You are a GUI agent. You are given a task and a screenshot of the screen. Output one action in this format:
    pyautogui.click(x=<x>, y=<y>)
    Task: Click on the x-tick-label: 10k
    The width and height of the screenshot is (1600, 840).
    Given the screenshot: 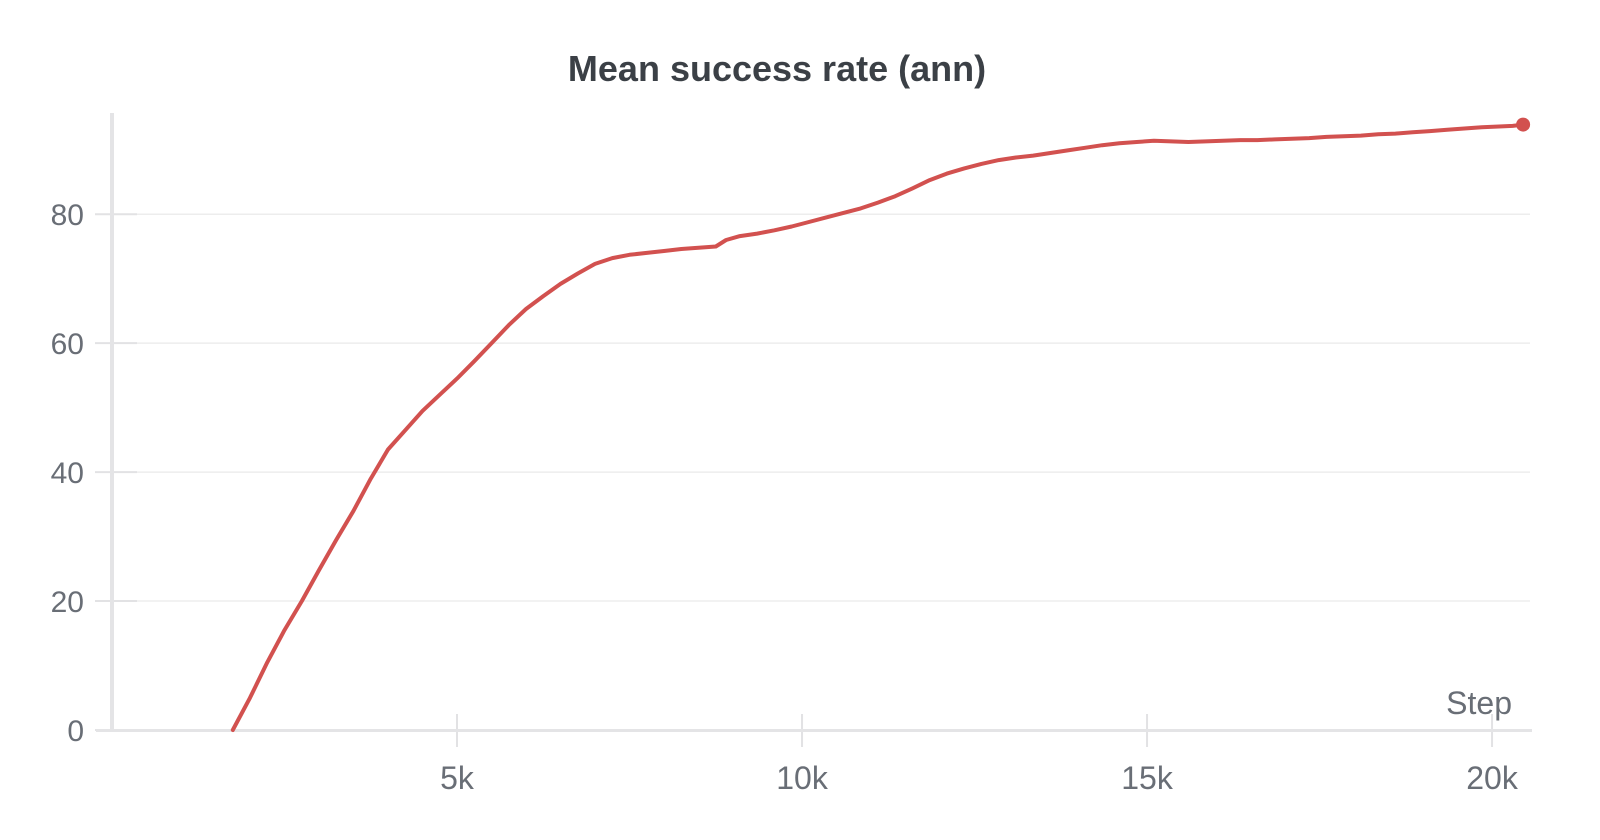 What is the action you would take?
    pyautogui.click(x=802, y=778)
    